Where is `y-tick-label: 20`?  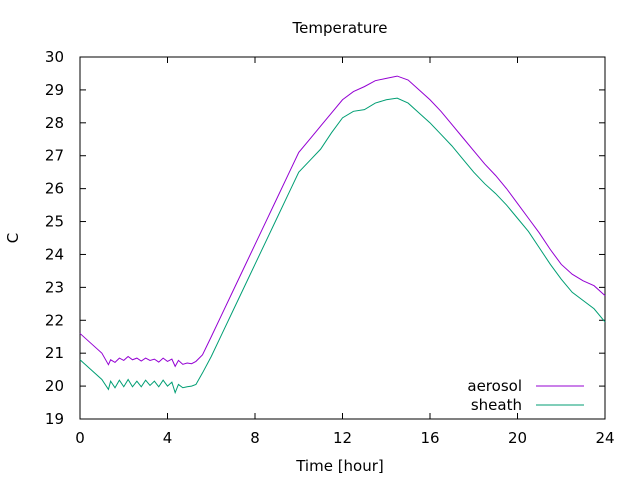
y-tick-label: 20 is located at coordinates (54, 386).